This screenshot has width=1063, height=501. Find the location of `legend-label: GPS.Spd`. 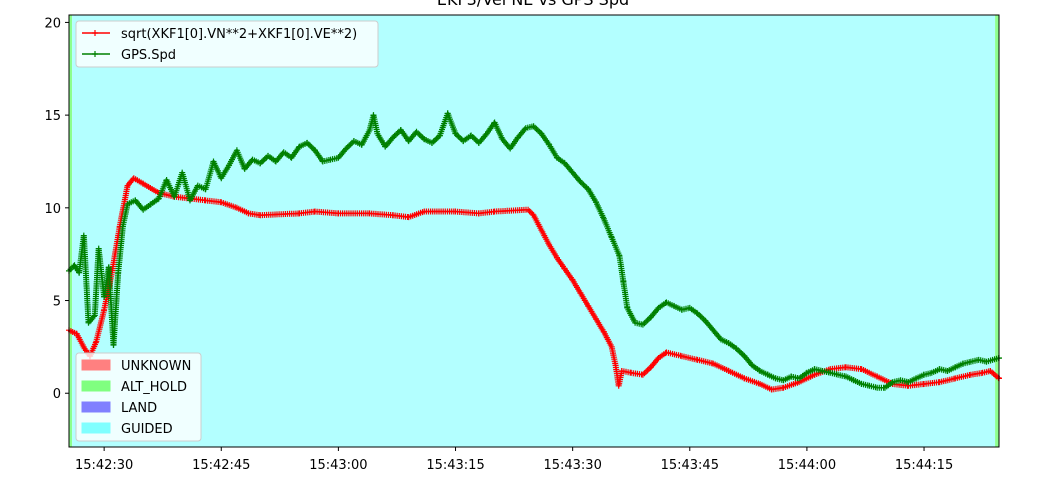

legend-label: GPS.Spd is located at coordinates (148, 55).